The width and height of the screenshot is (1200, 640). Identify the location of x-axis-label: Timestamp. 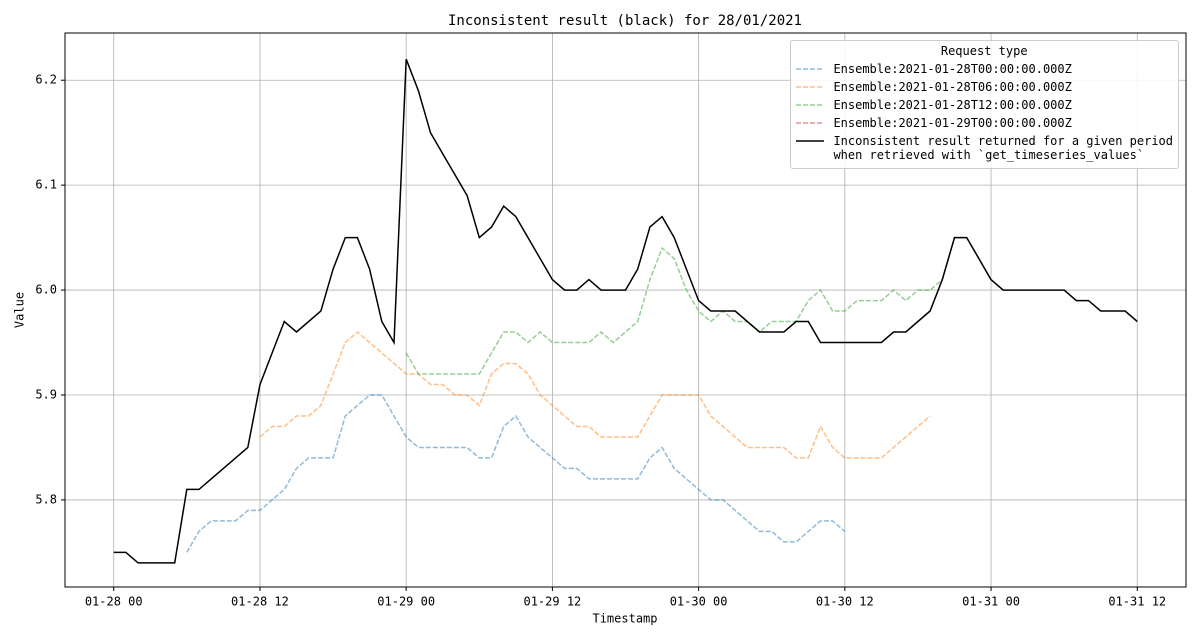
(624, 619).